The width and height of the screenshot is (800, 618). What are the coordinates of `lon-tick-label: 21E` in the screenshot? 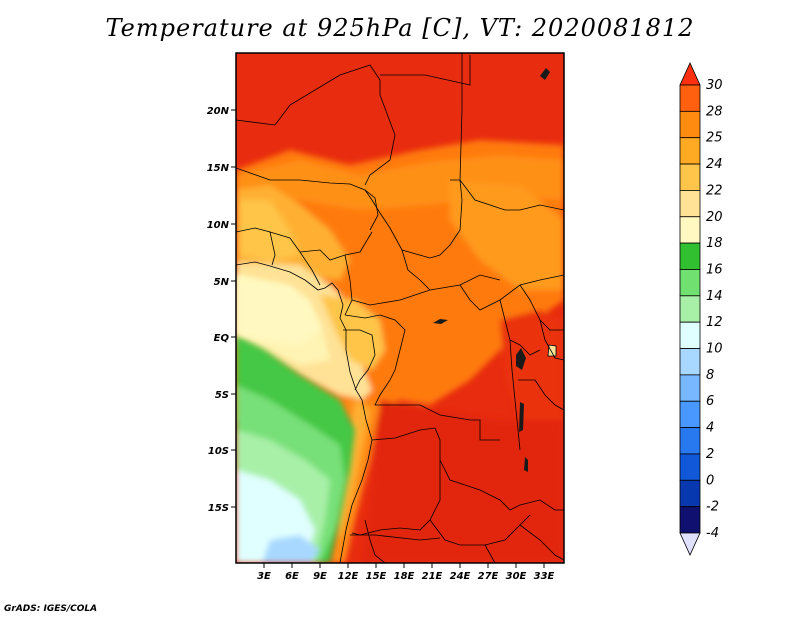 It's located at (432, 576).